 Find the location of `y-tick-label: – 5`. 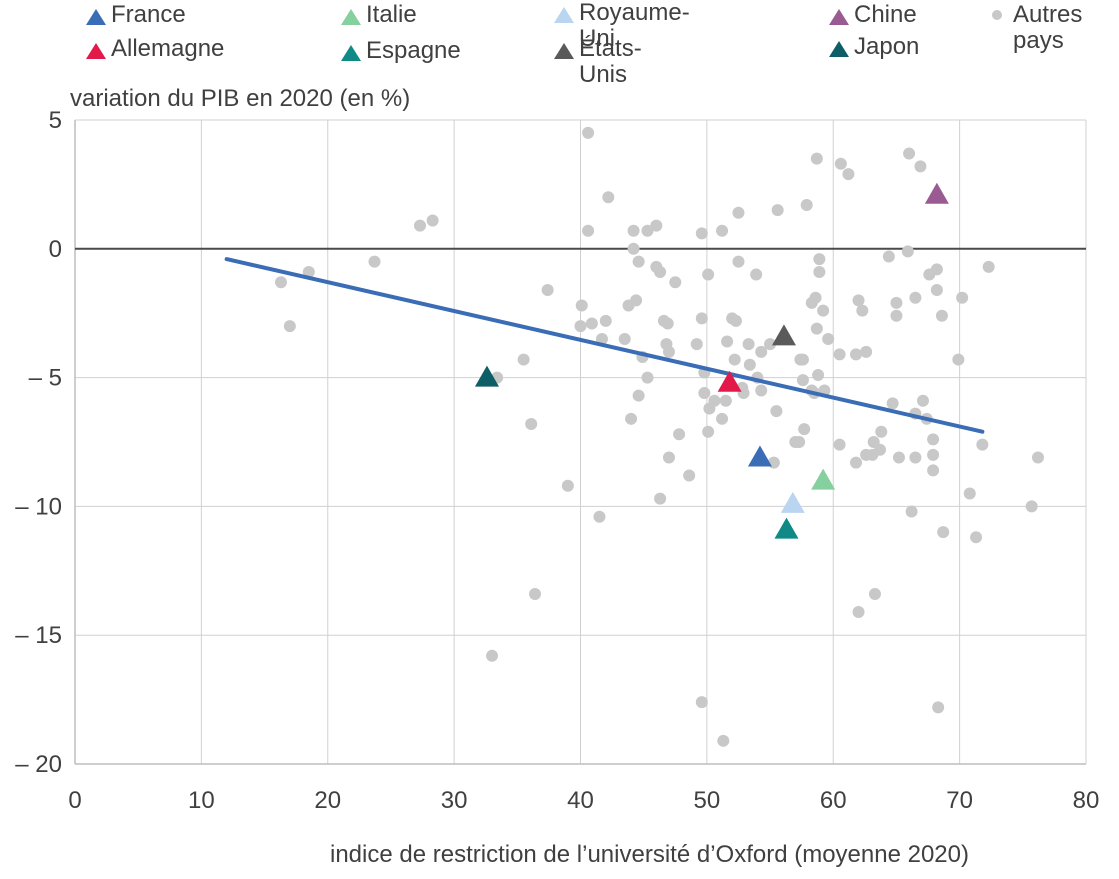

y-tick-label: – 5 is located at coordinates (45, 378).